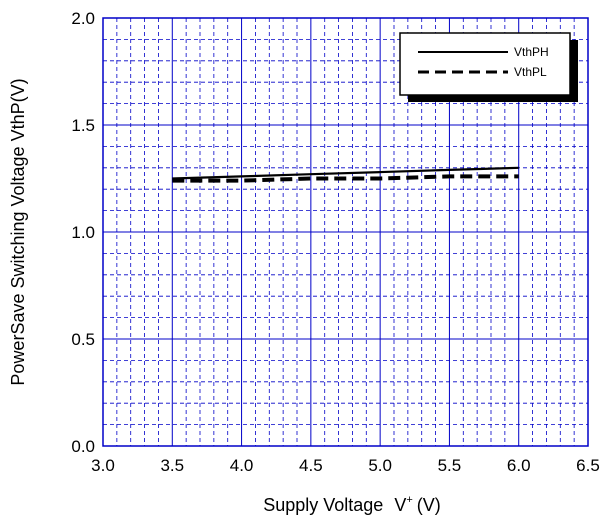  Describe the element at coordinates (103, 465) in the screenshot. I see `x-tick-label: 3.0` at that location.